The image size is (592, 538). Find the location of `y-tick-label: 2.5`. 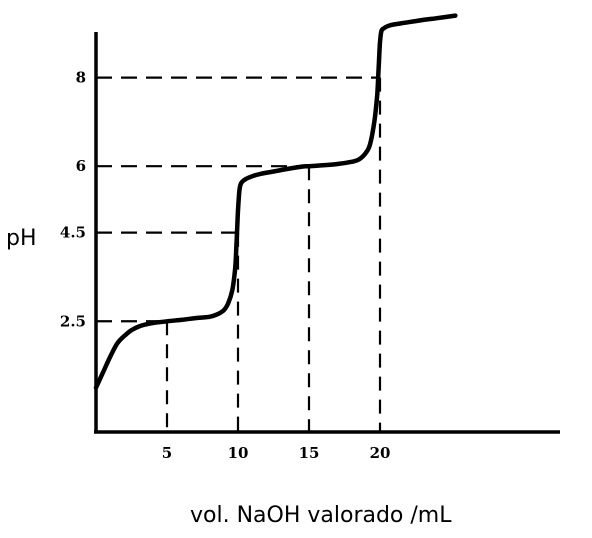

y-tick-label: 2.5 is located at coordinates (73, 321).